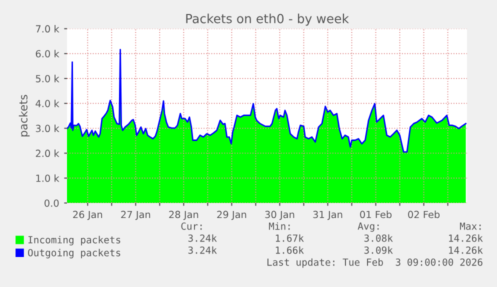 This screenshot has width=497, height=287. Describe the element at coordinates (470, 226) in the screenshot. I see `text: Max:` at that location.